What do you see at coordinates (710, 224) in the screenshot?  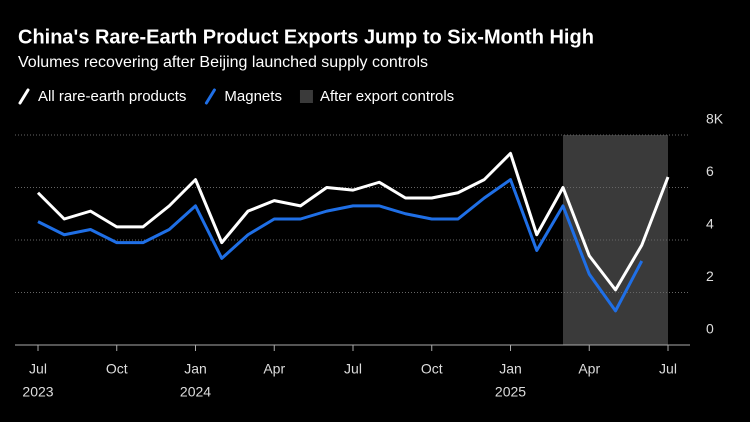 I see `y-tick-label: 4` at bounding box center [710, 224].